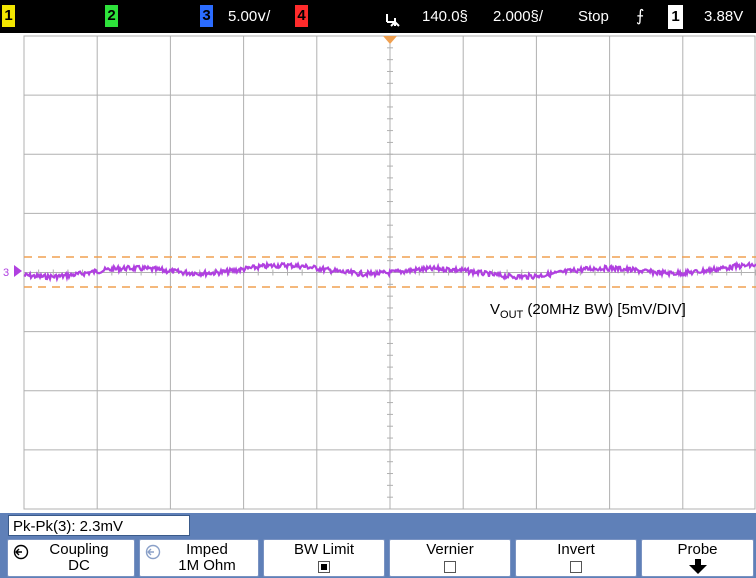 Image resolution: width=756 pixels, height=578 pixels. Describe the element at coordinates (445, 16) in the screenshot. I see `time-delay: 140.0§` at that location.